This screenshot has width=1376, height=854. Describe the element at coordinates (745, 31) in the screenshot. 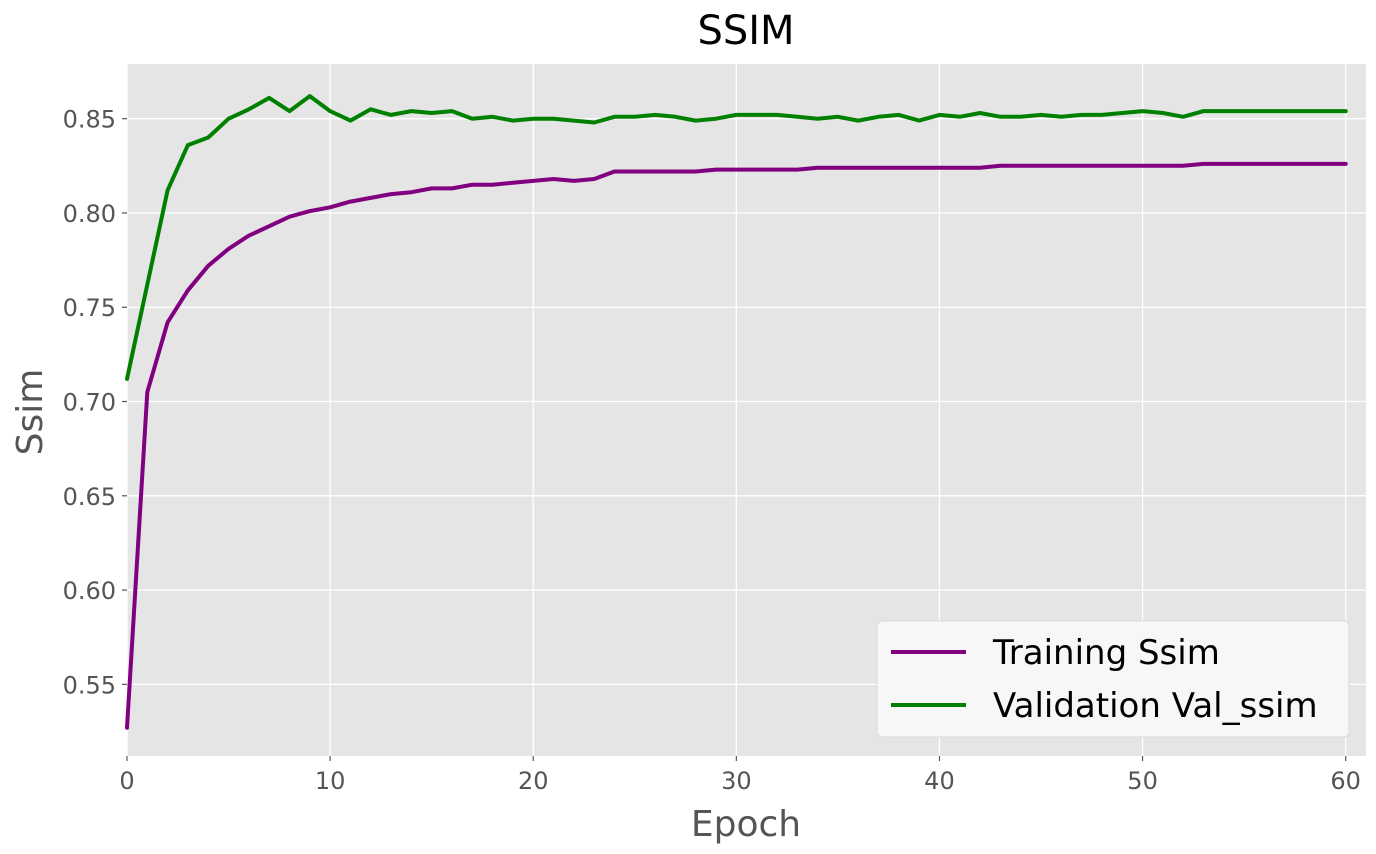

I see `chart-title: SSIM` at that location.